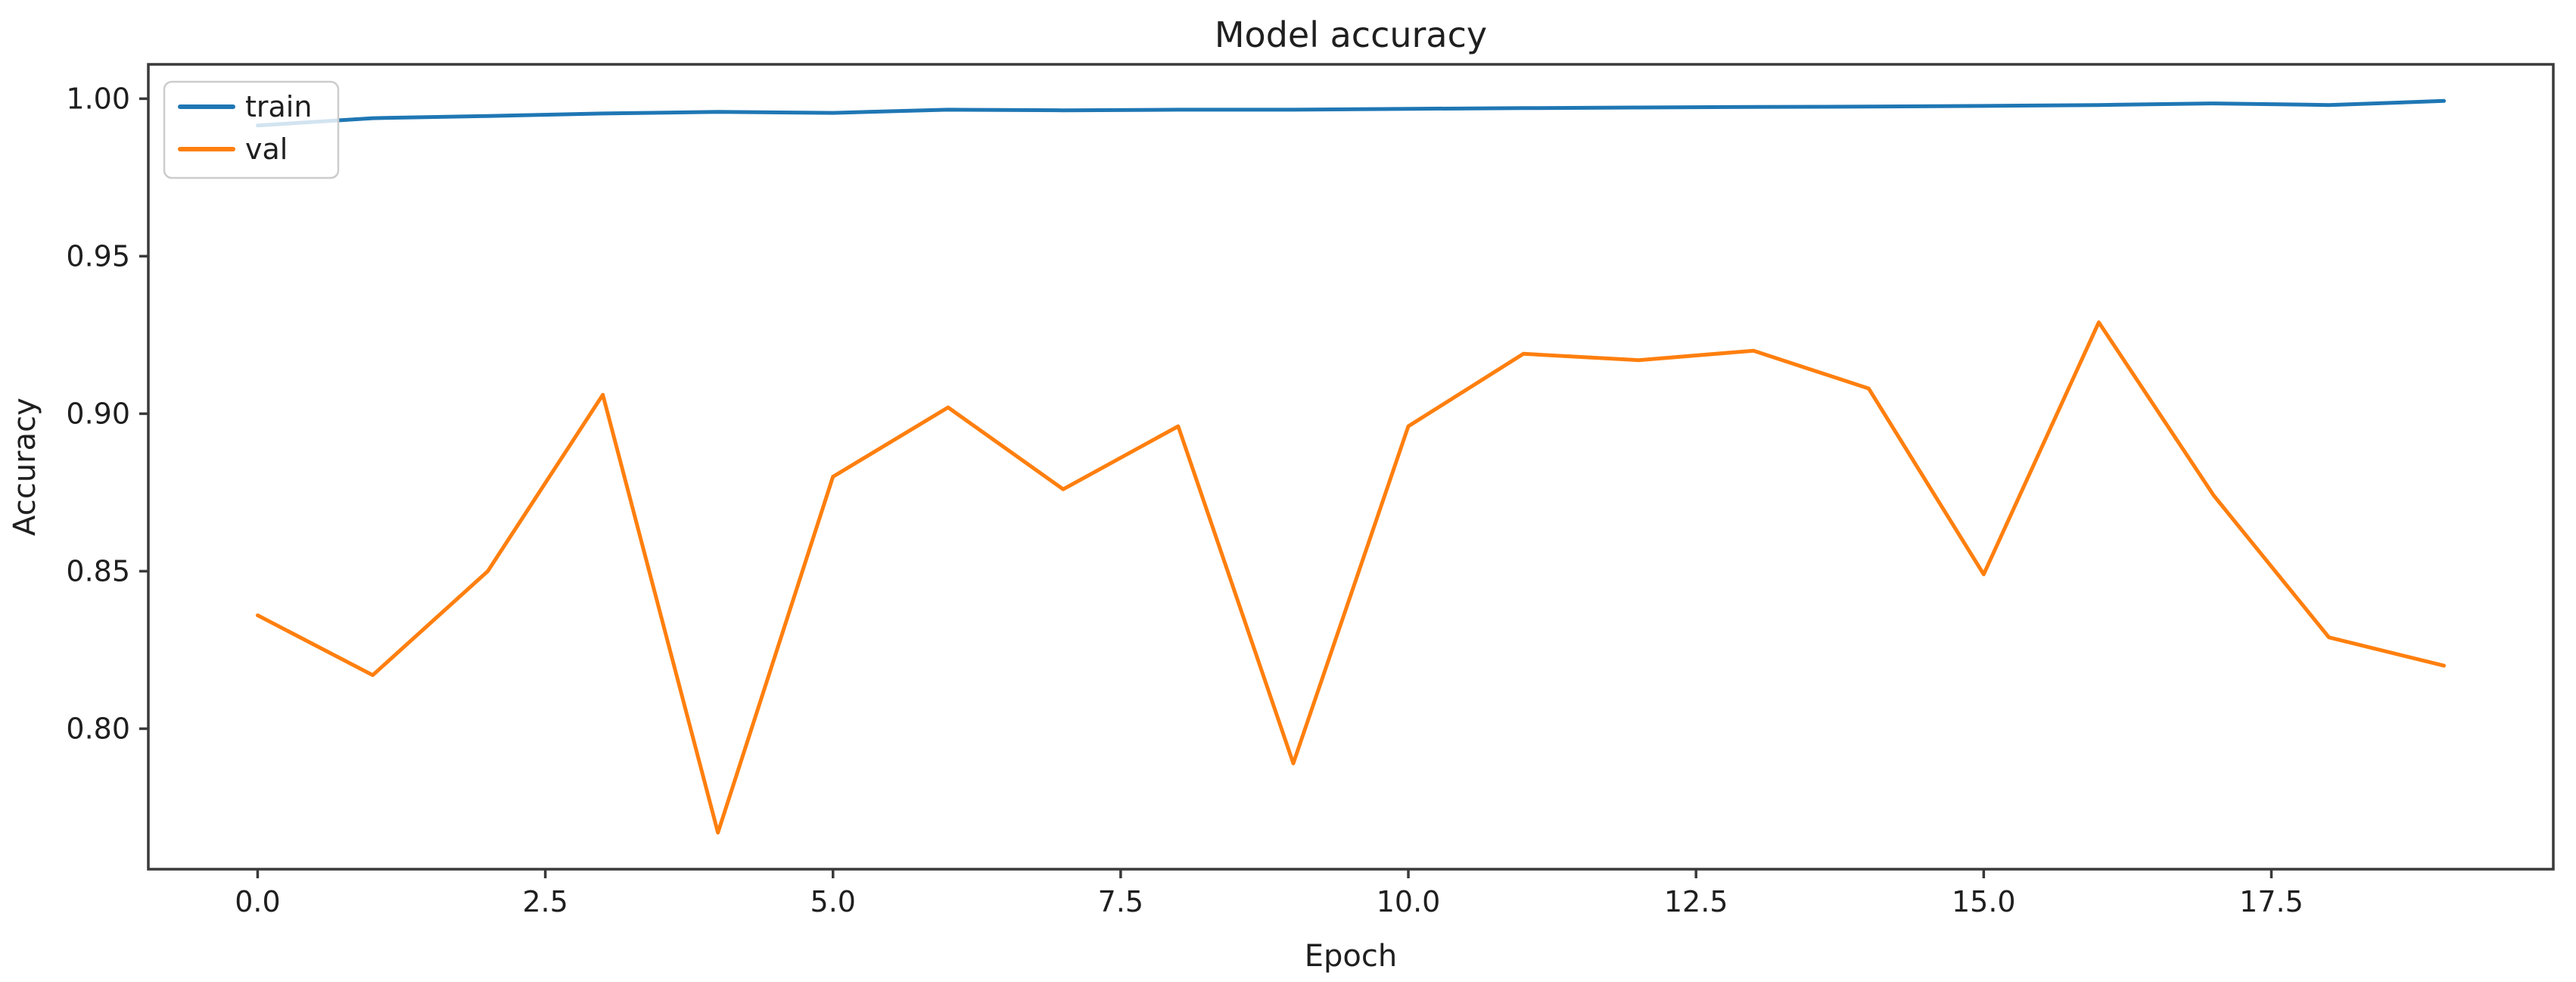  Describe the element at coordinates (1351, 957) in the screenshot. I see `x-axis-label: Epoch` at that location.